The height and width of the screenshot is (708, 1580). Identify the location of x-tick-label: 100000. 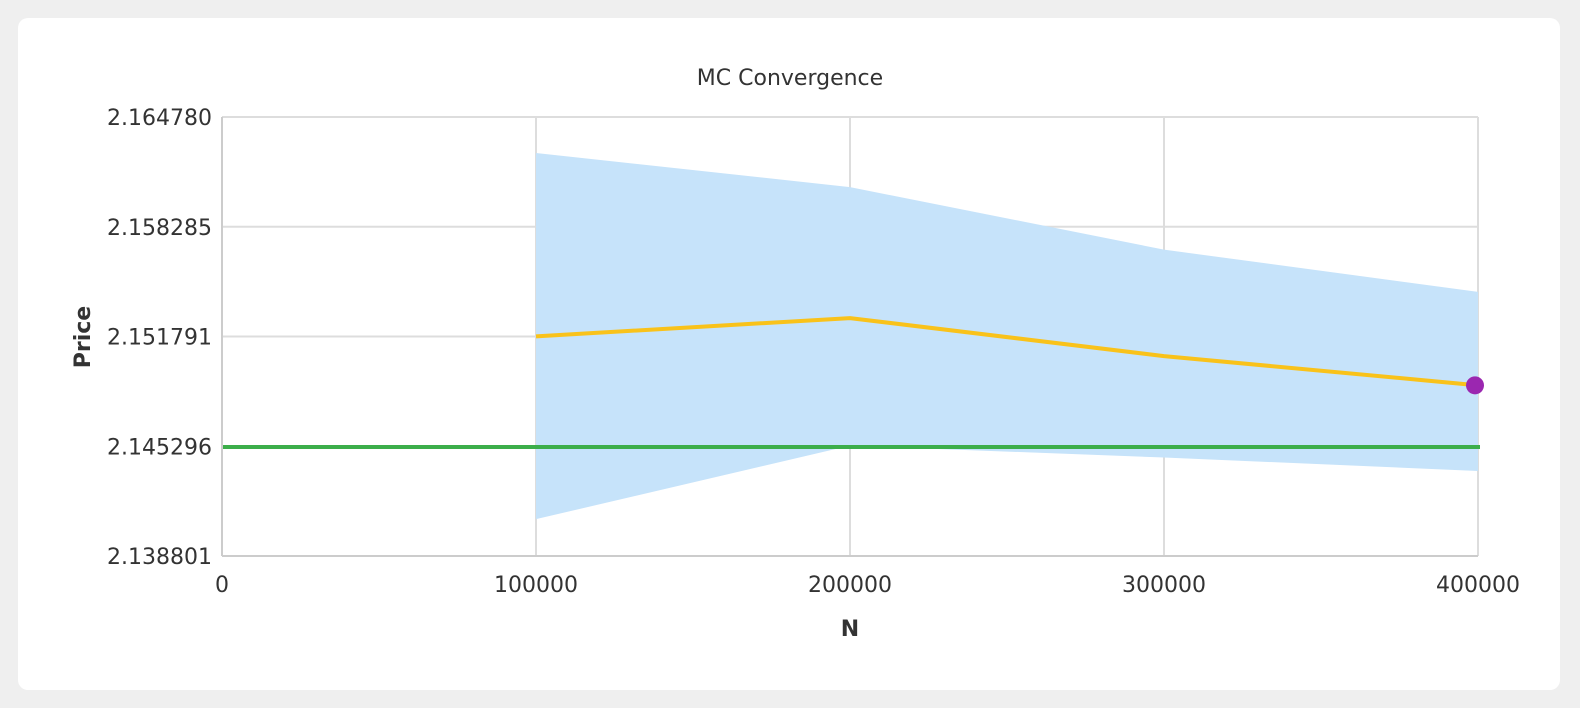
(536, 585).